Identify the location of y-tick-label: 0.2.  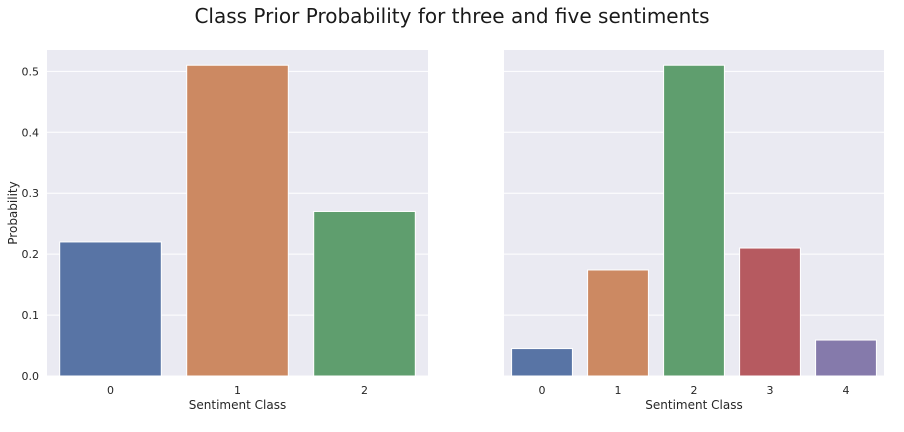
(31, 254).